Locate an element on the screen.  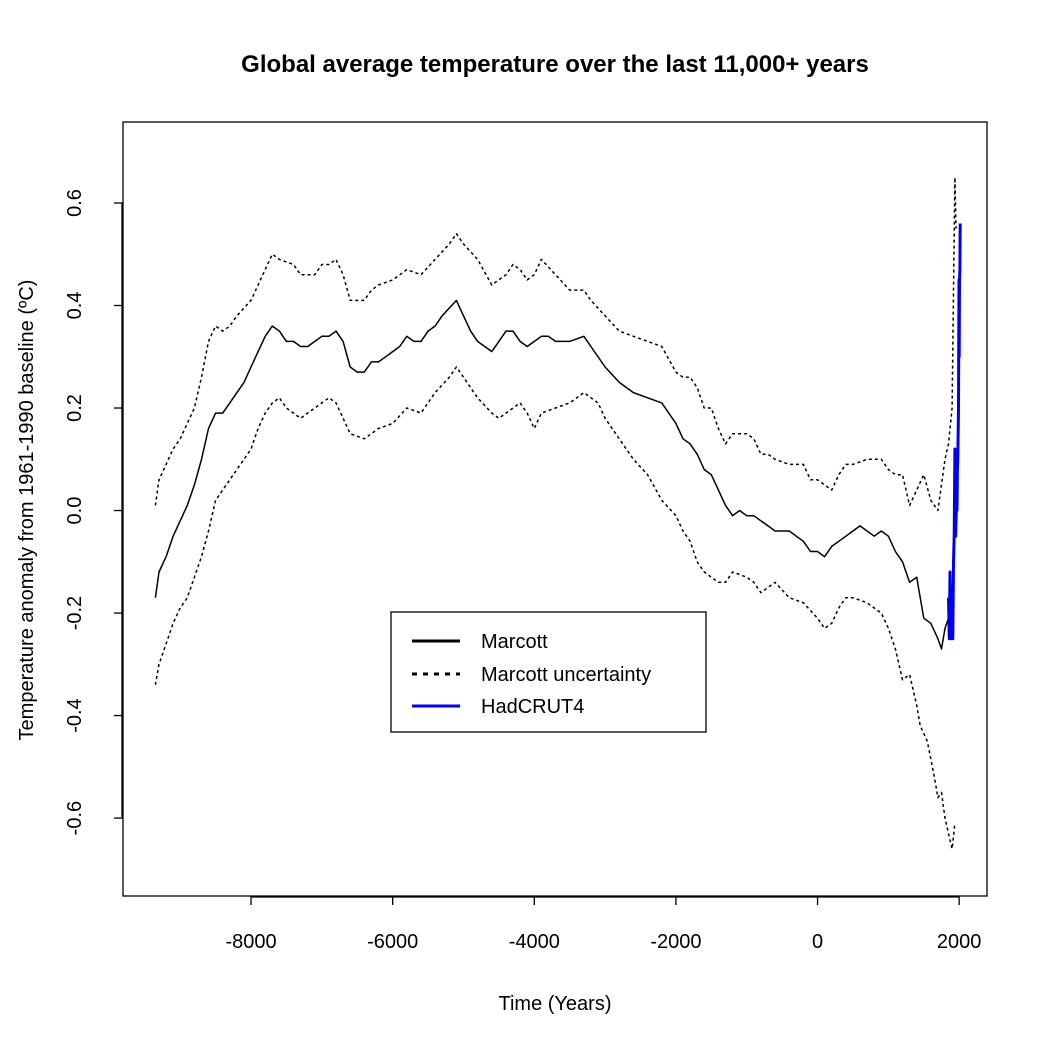
legend-label-marcott: Marcott is located at coordinates (514, 642).